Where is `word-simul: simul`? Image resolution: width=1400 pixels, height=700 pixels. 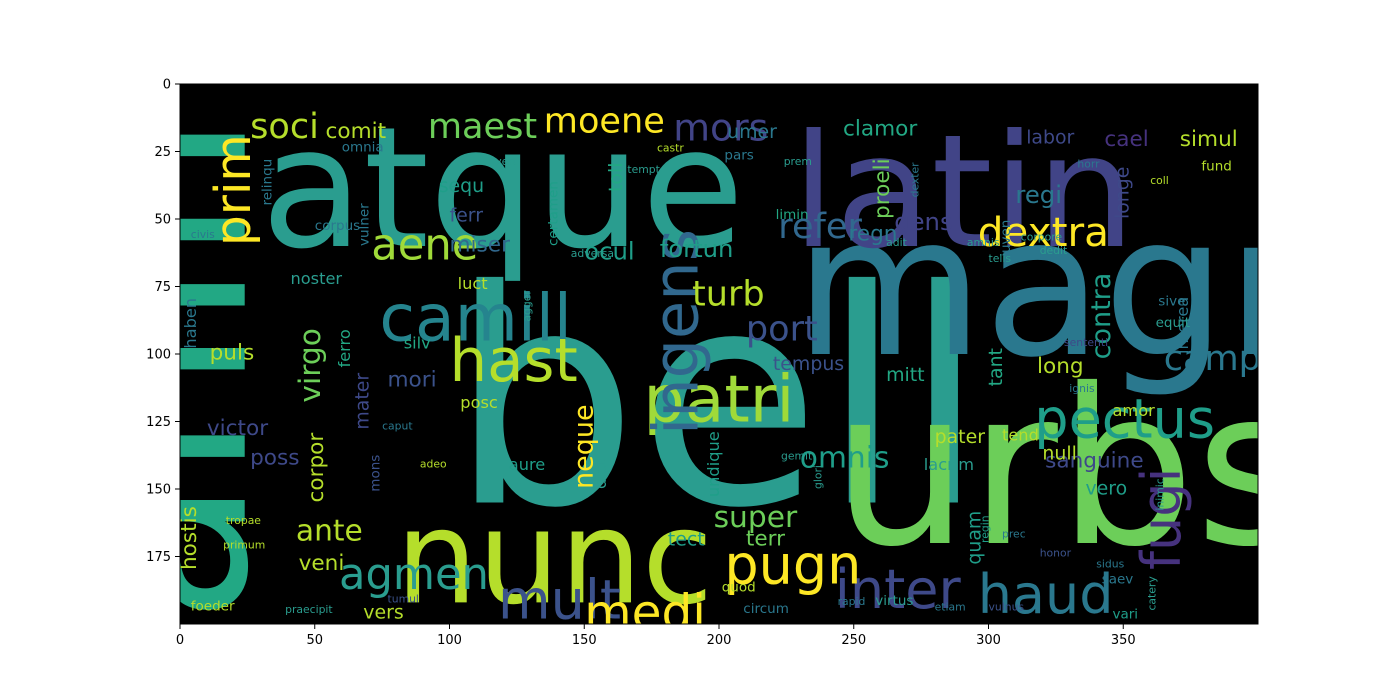
word-simul: simul is located at coordinates (1209, 139).